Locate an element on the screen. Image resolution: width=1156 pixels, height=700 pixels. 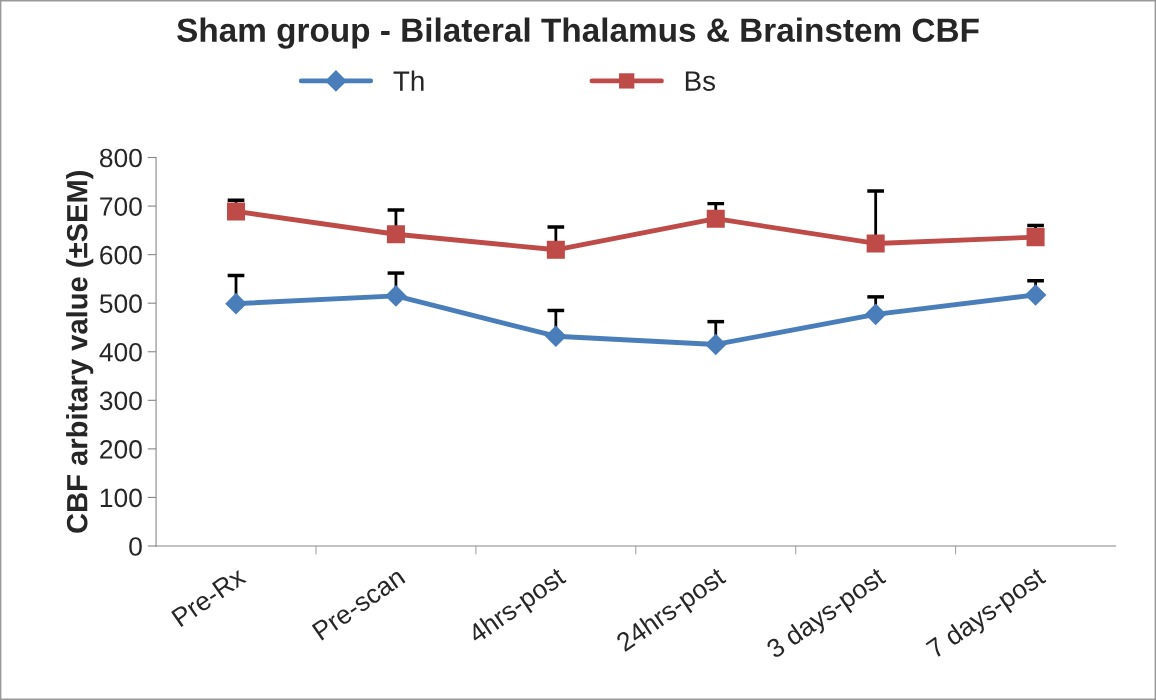
y-tick-label: 0 is located at coordinates (135, 546).